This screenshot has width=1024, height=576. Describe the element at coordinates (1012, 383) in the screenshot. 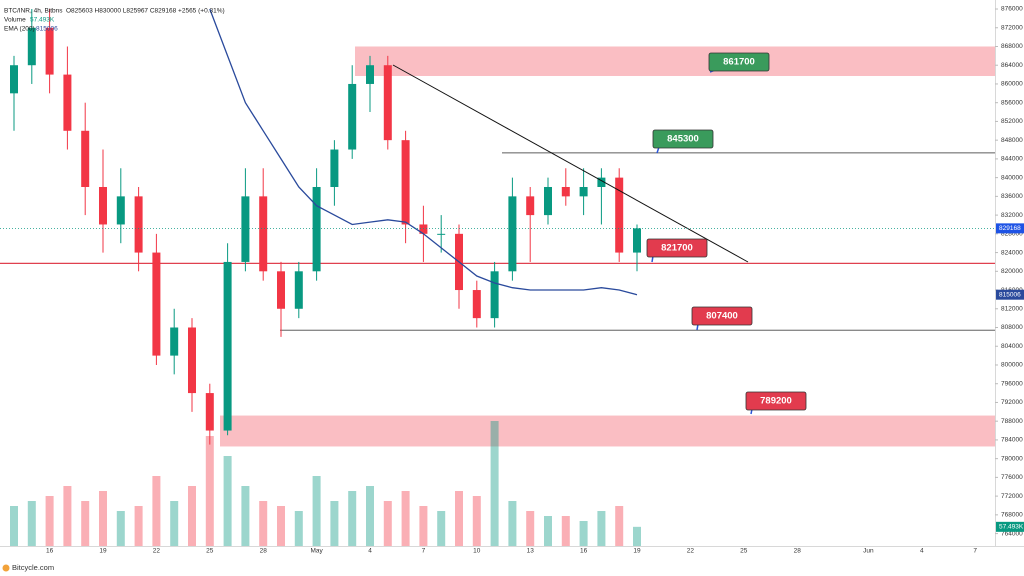

I see `y-tick-label: 796000` at that location.